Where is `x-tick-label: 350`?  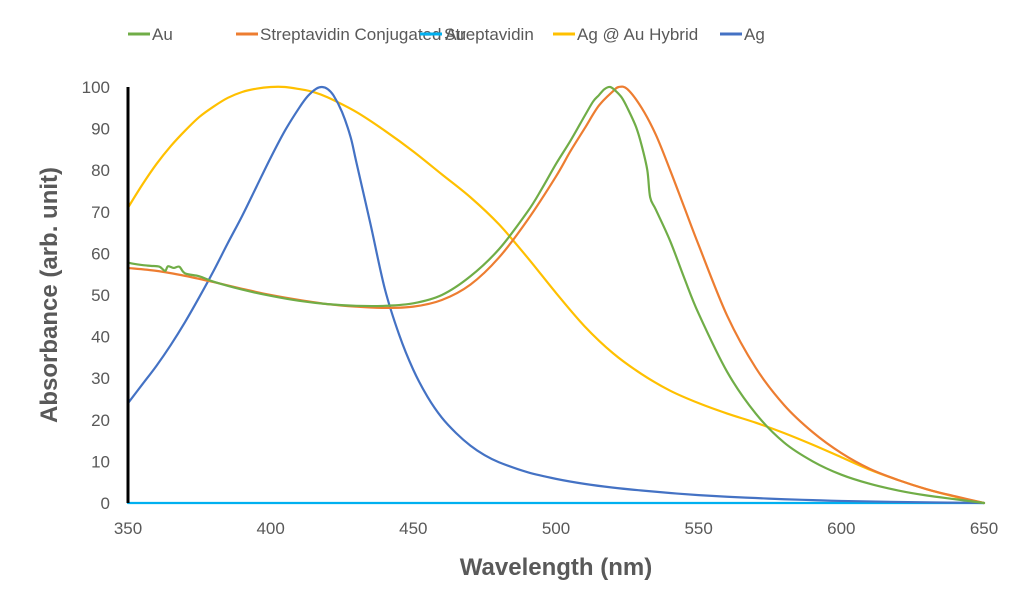
x-tick-label: 350 is located at coordinates (128, 528).